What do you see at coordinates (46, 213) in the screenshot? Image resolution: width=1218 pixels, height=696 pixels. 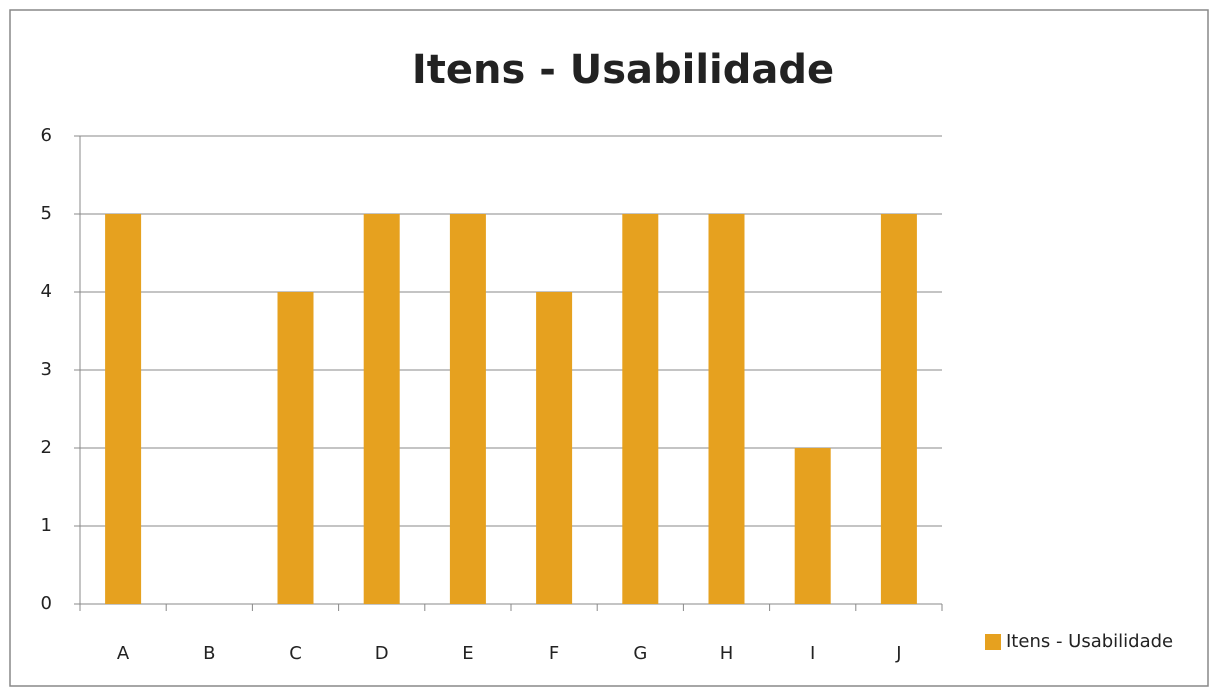 I see `y-tick-label: 5` at bounding box center [46, 213].